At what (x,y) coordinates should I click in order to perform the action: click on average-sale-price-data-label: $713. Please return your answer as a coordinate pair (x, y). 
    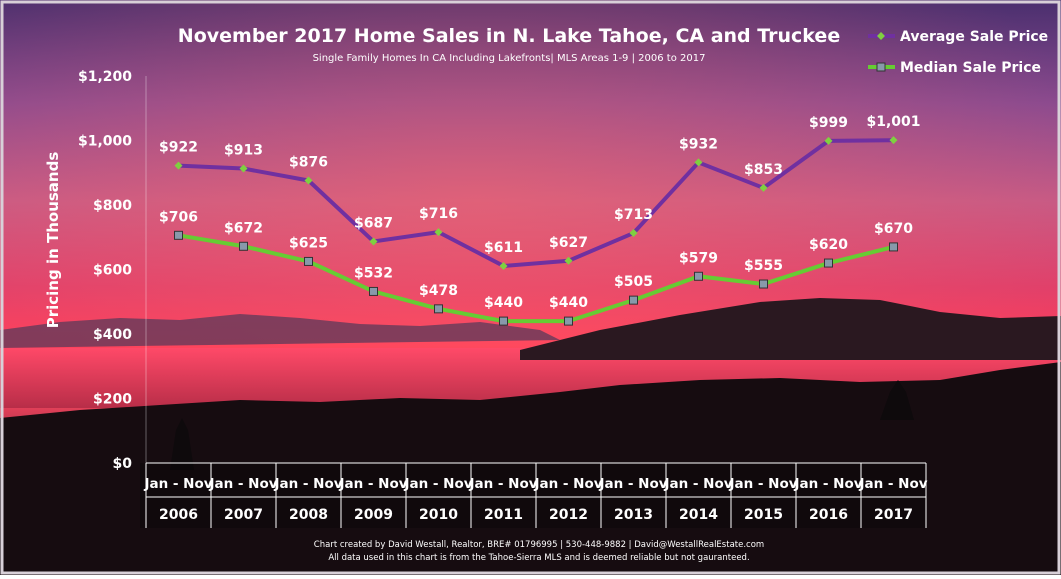
    Looking at the image, I should click on (633, 215).